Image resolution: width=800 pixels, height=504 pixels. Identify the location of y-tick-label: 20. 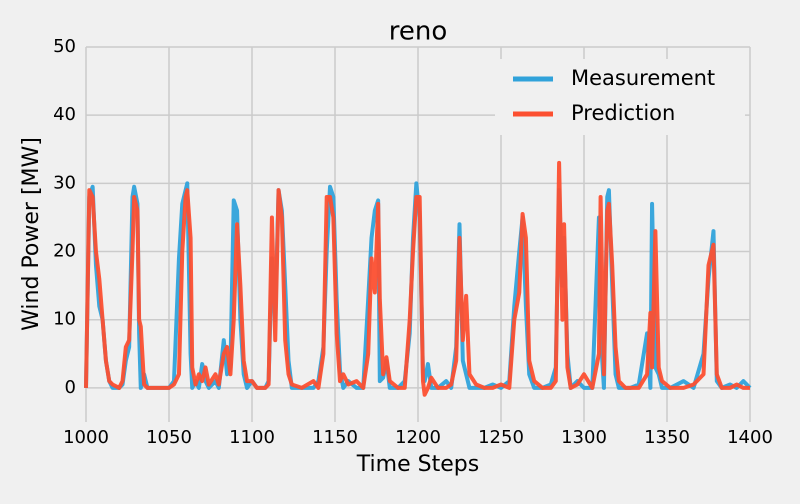
(64, 251).